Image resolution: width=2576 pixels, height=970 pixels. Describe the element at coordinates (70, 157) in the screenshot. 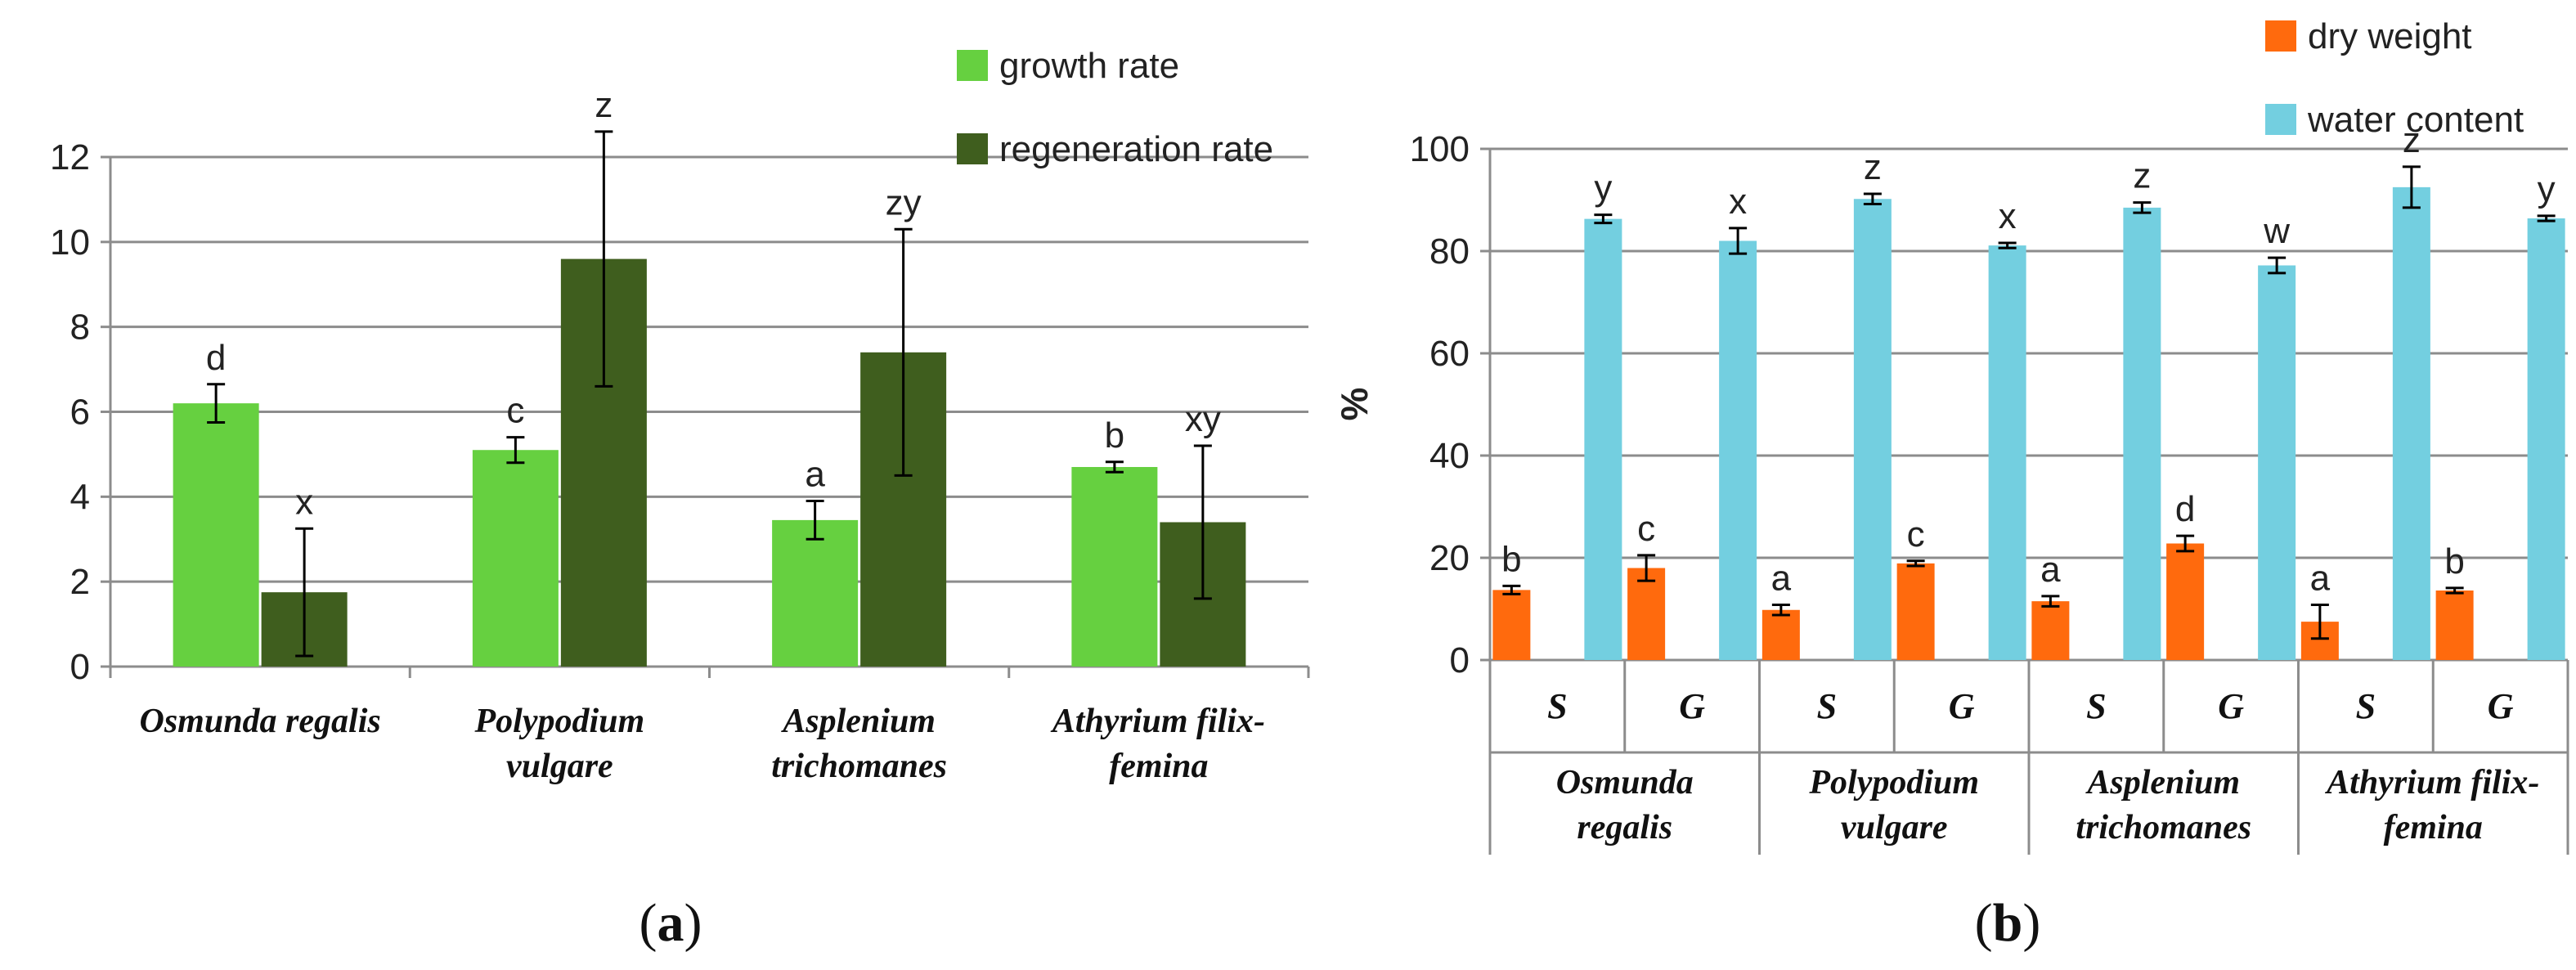

I see `y-tick-label: 12` at that location.